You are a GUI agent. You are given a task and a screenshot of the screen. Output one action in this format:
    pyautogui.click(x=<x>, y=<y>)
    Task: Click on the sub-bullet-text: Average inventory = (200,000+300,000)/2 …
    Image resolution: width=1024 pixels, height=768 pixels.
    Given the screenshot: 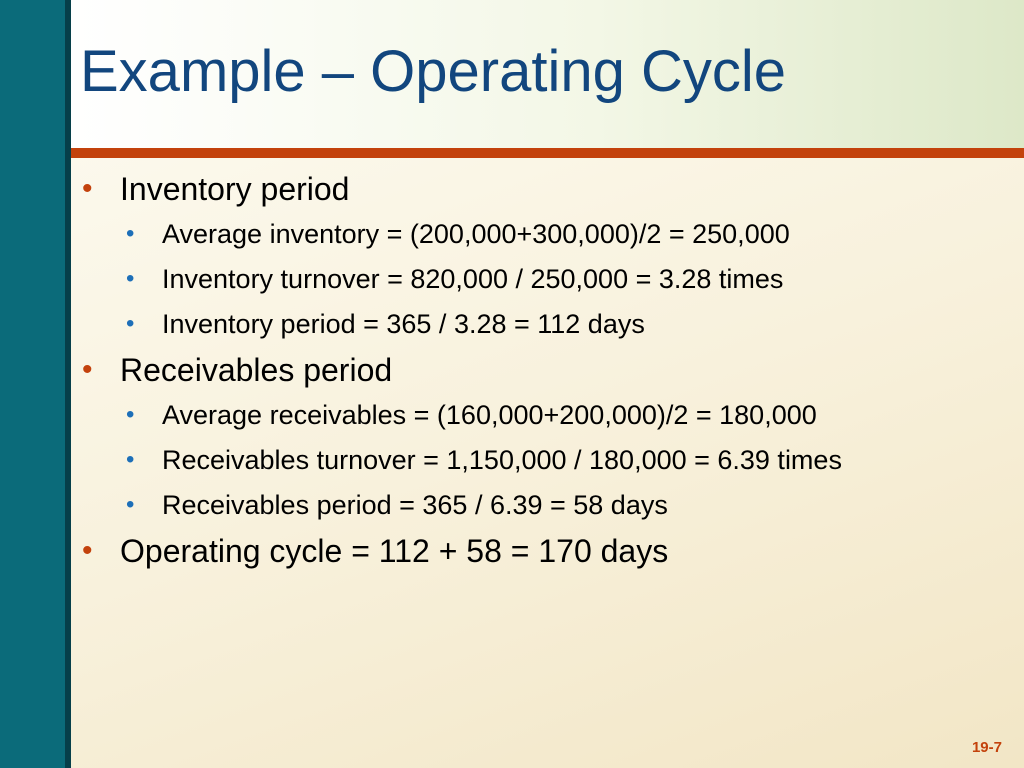 What is the action you would take?
    pyautogui.click(x=476, y=234)
    